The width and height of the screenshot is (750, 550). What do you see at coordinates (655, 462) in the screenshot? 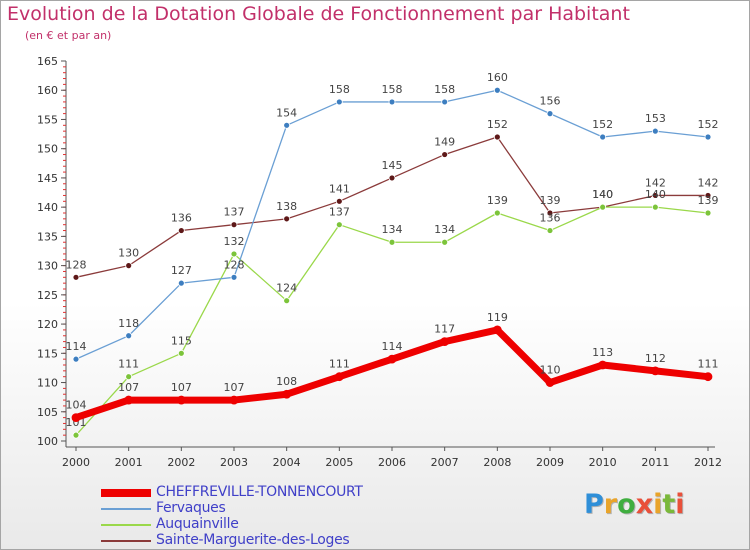
I see `x-tick-label: 2011` at bounding box center [655, 462].